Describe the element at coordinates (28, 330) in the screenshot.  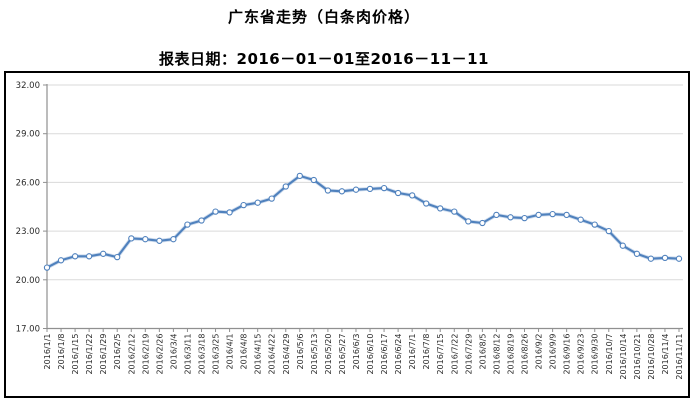
I see `y-axis-tick-label: 17.00` at that location.